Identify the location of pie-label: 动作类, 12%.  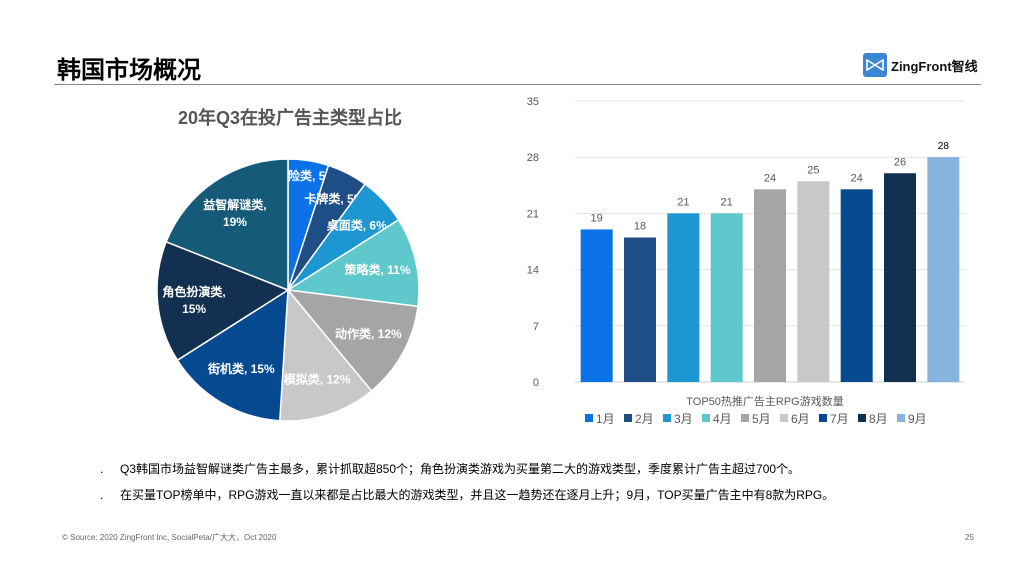
(368, 333).